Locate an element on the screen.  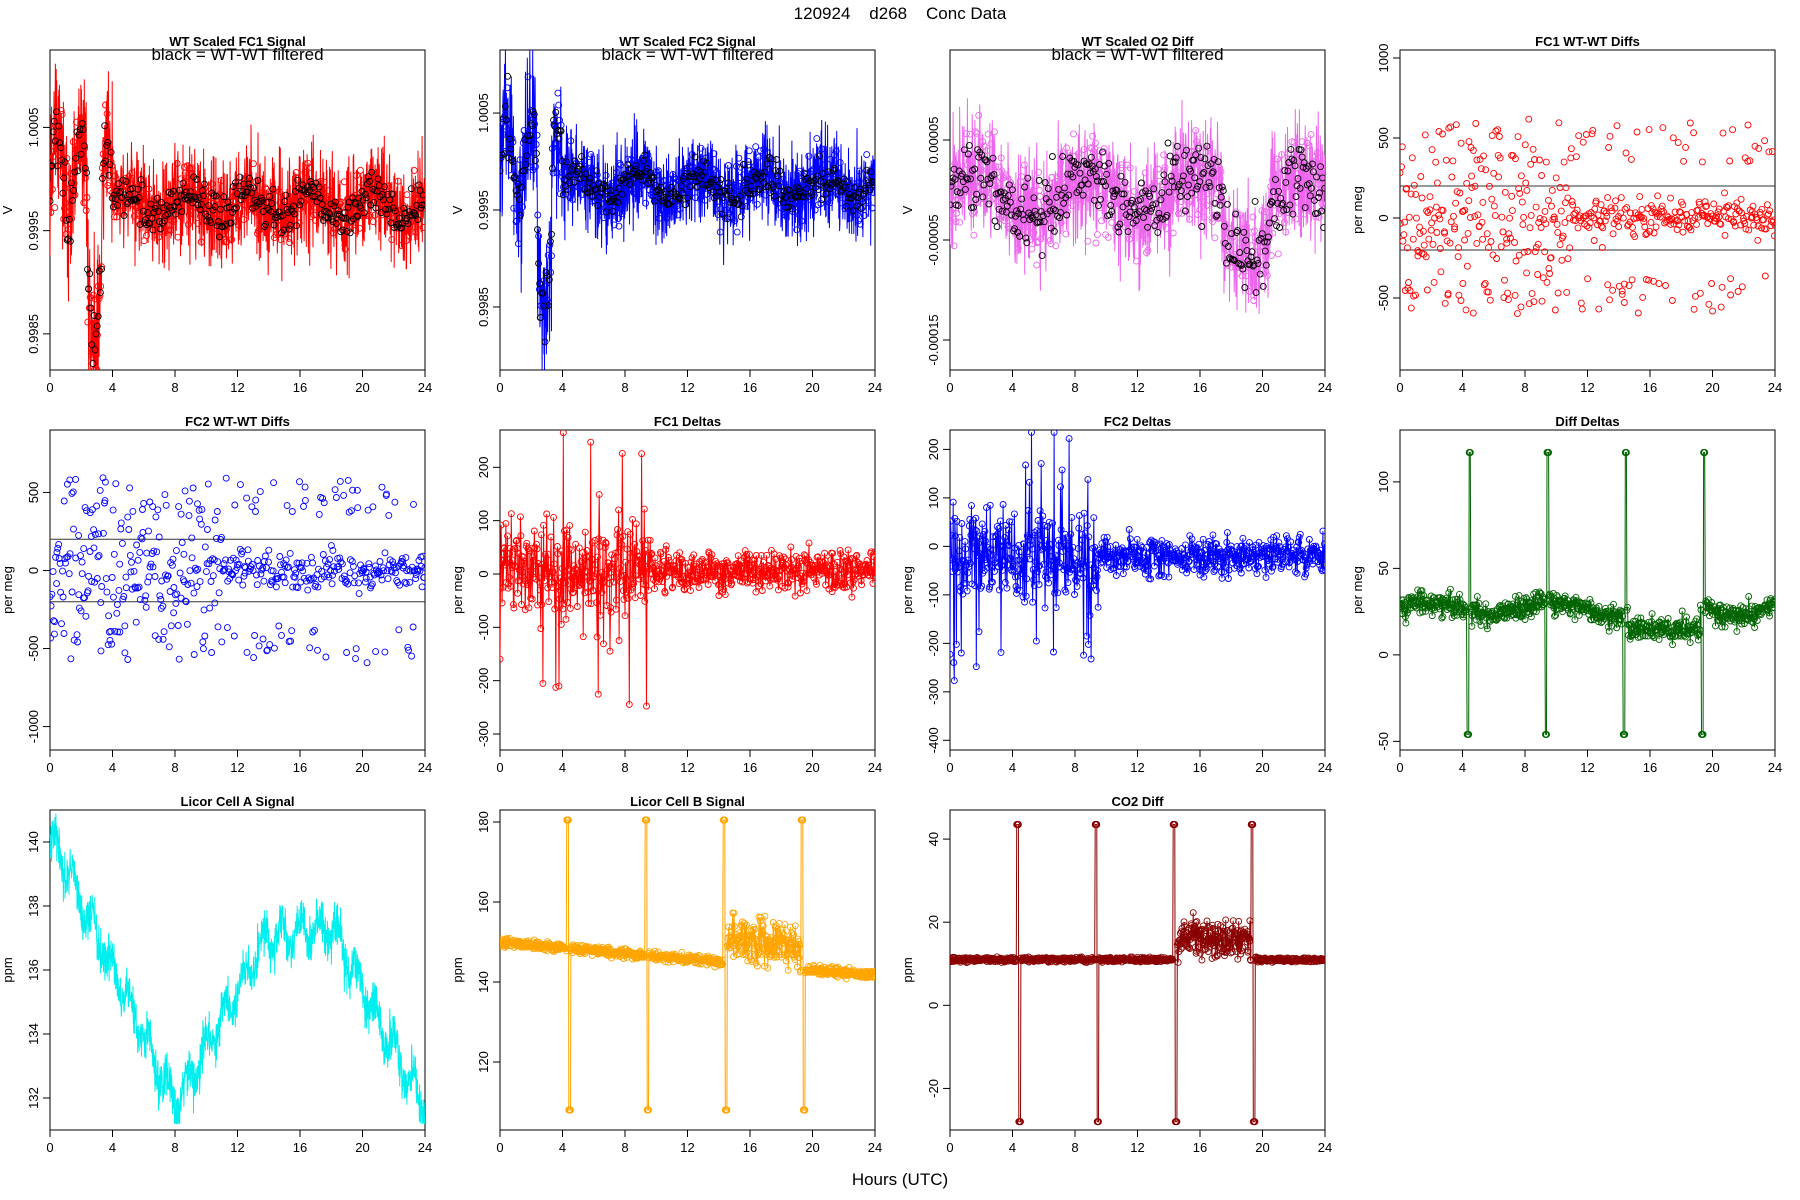
y-axis-label: per meg is located at coordinates (7, 590).